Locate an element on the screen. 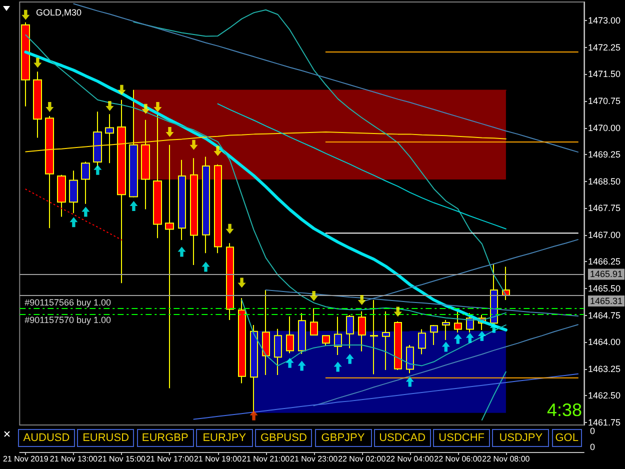  y-tick-label: 1471.50 is located at coordinates (604, 74).